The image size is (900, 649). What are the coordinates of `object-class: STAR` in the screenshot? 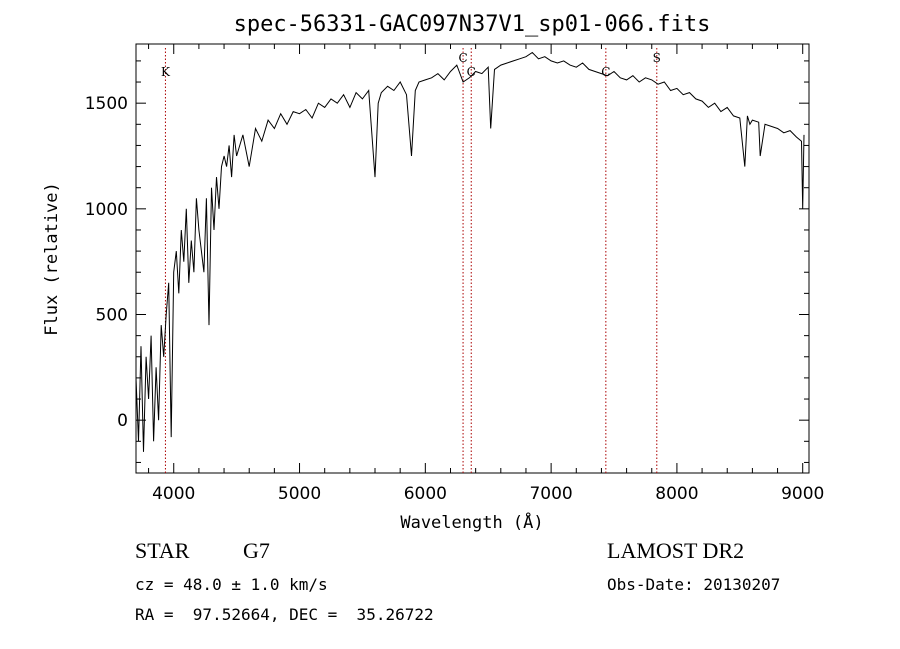 It's located at (162, 550).